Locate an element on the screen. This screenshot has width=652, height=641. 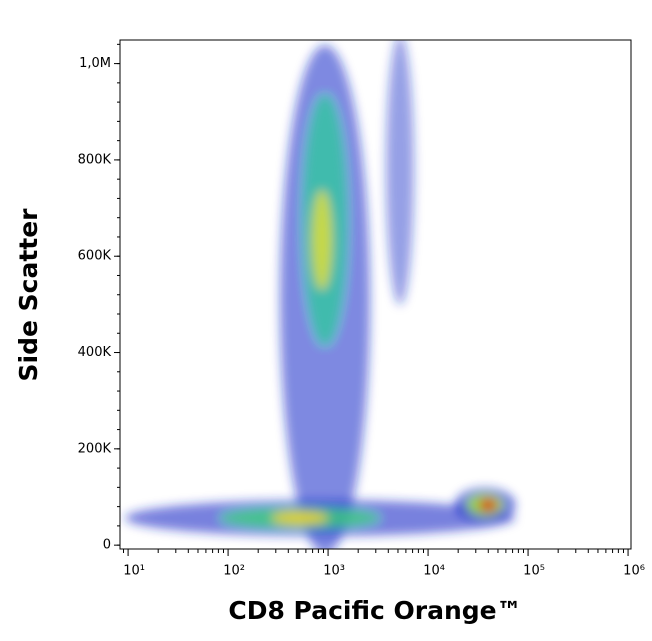
x-tick-label: 10³ is located at coordinates (334, 571).